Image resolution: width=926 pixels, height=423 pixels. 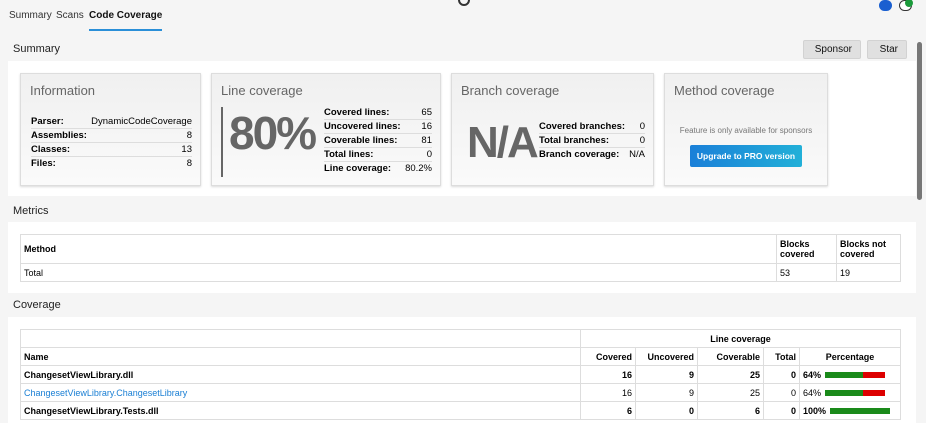 What do you see at coordinates (31, 211) in the screenshot?
I see `metrics-heading: Metrics` at bounding box center [31, 211].